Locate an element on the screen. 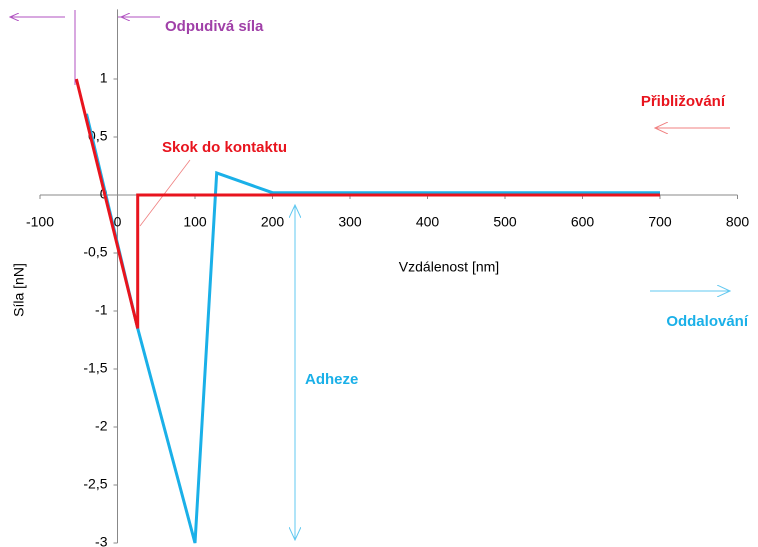  x-axis-title: Vzdálenost [nm] is located at coordinates (449, 267).